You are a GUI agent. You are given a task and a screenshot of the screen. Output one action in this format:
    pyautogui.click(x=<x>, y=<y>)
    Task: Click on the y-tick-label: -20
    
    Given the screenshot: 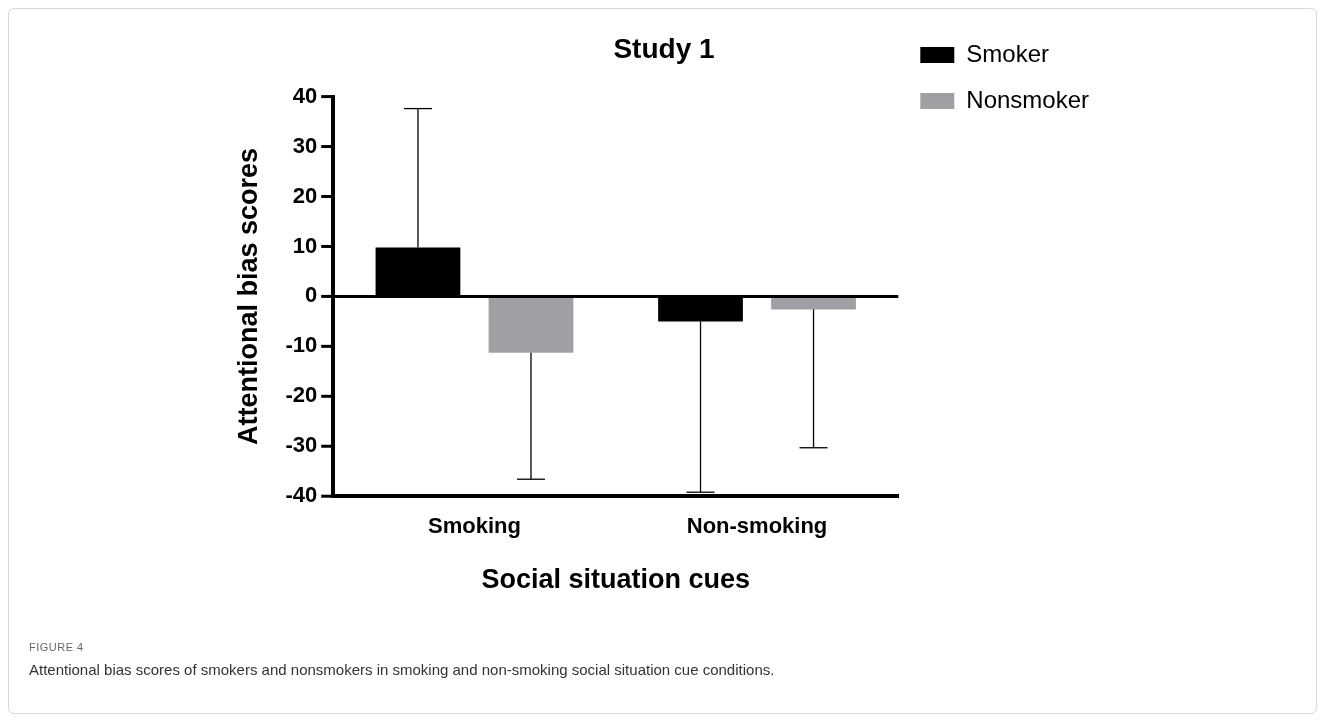 What is the action you would take?
    pyautogui.click(x=301, y=395)
    